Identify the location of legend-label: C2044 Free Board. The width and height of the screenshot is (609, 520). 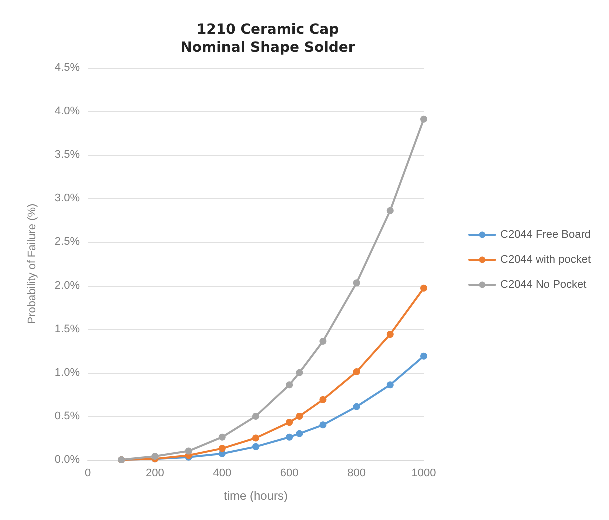
(545, 235).